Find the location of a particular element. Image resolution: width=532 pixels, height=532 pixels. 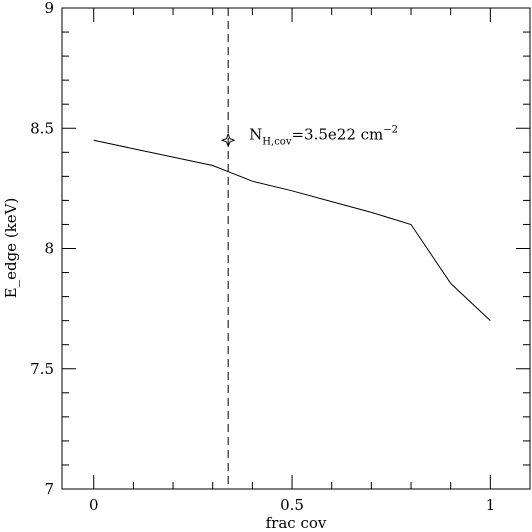

y-tick-label: 8 is located at coordinates (49, 249).